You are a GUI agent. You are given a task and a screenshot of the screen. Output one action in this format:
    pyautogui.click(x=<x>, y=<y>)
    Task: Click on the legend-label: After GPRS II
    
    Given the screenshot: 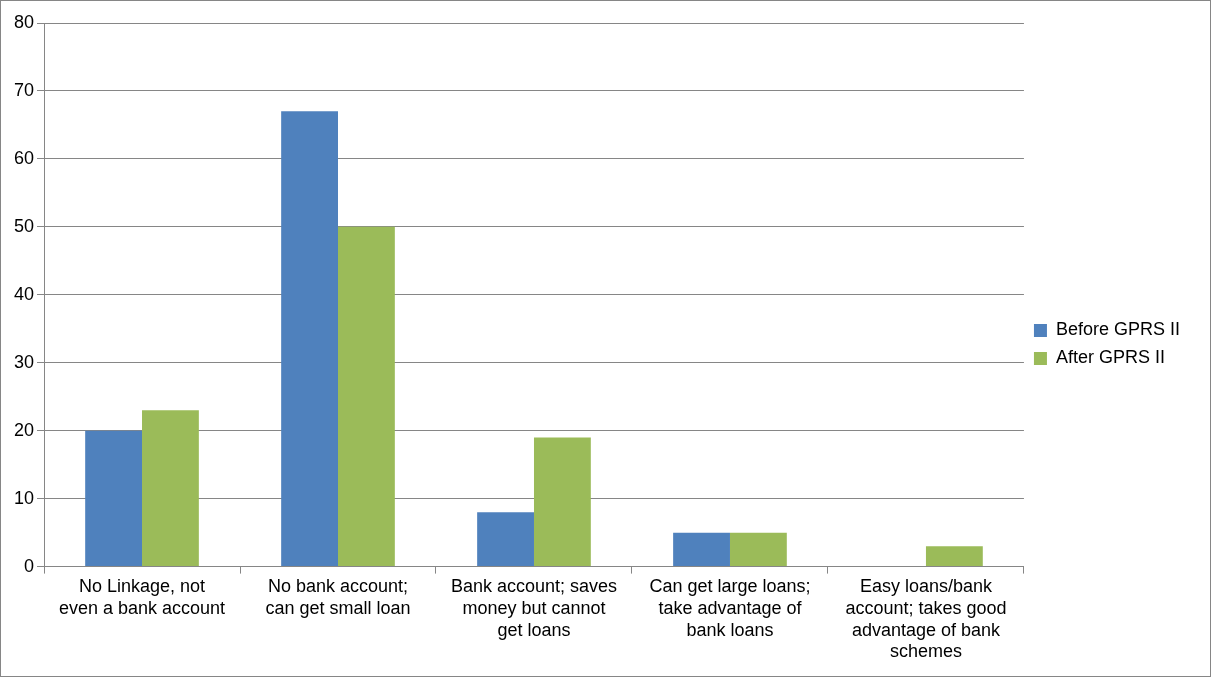 What is the action you would take?
    pyautogui.click(x=1110, y=357)
    